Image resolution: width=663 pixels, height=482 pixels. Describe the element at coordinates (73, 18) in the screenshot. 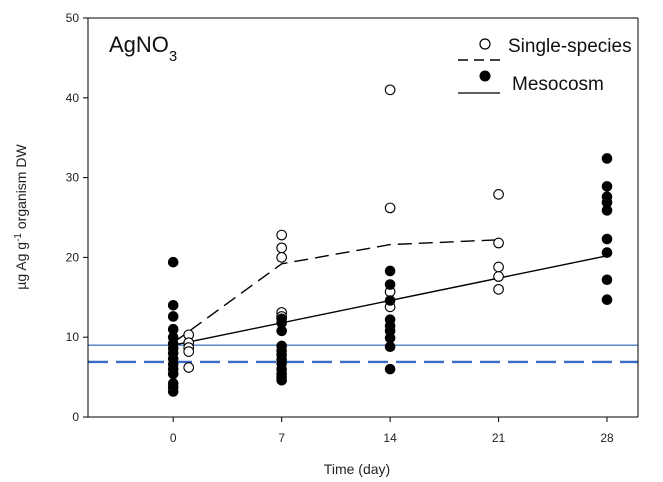

I see `y-tick-label-50: 50` at that location.